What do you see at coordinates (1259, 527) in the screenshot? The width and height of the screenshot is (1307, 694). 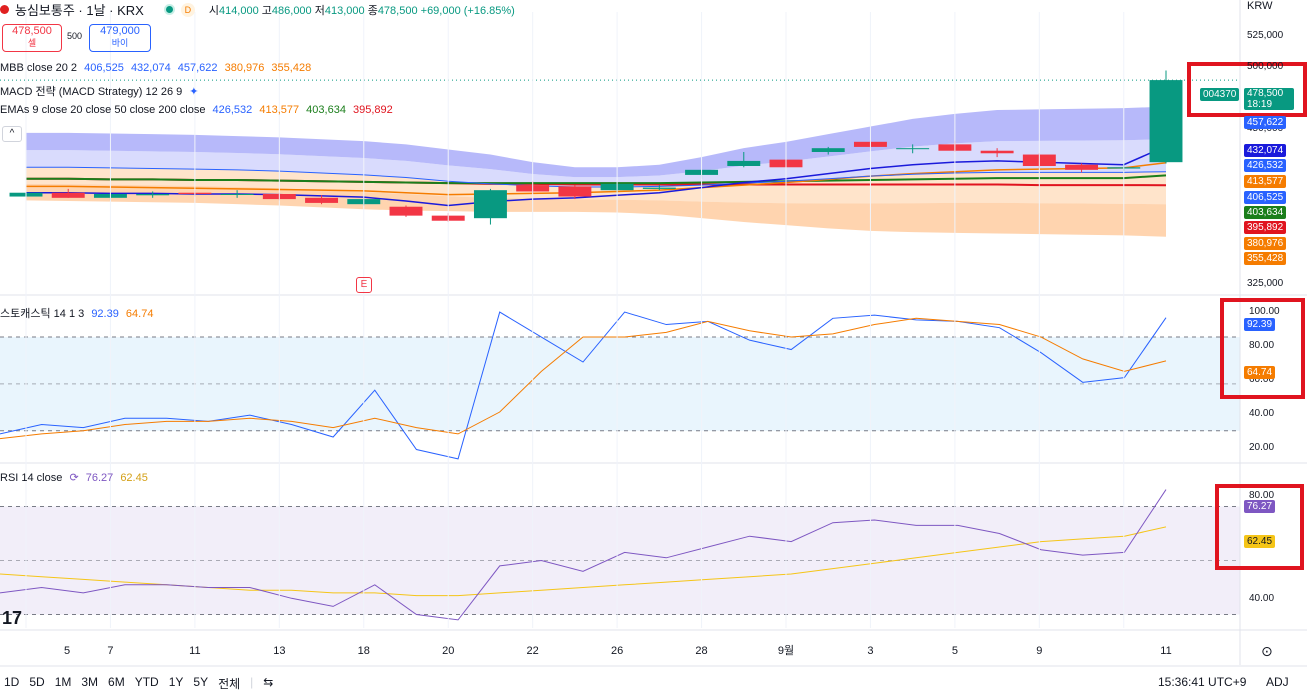 I see `highlight-box-rsi` at bounding box center [1259, 527].